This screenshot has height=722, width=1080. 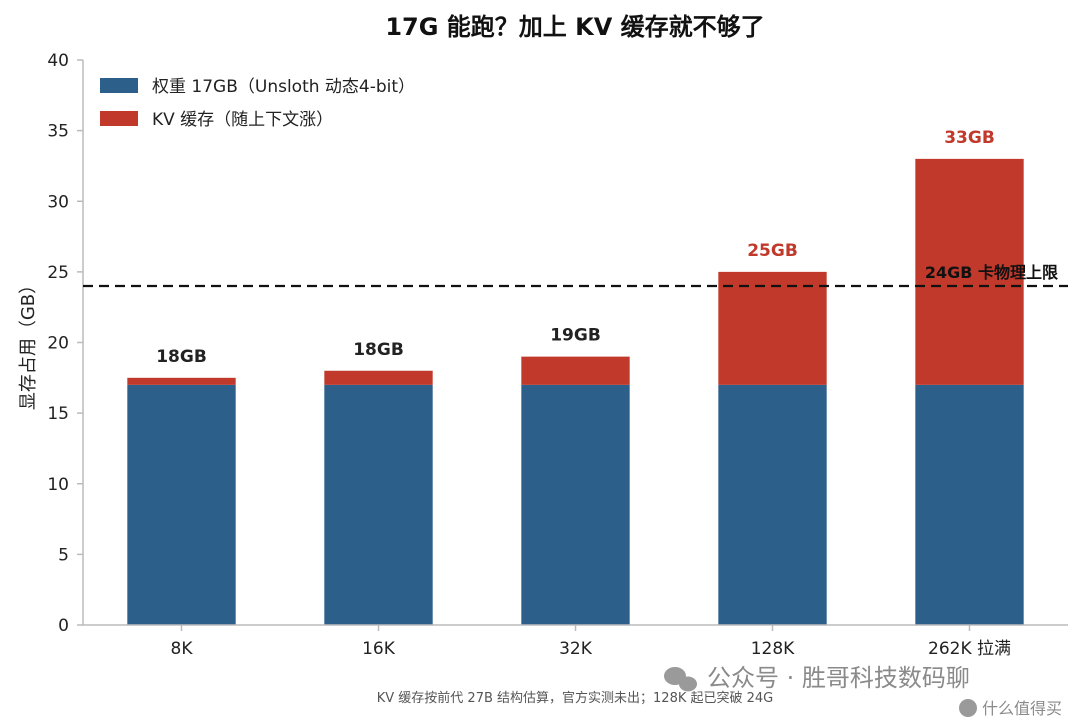 I want to click on bar-total-label: 25GB, so click(x=772, y=251).